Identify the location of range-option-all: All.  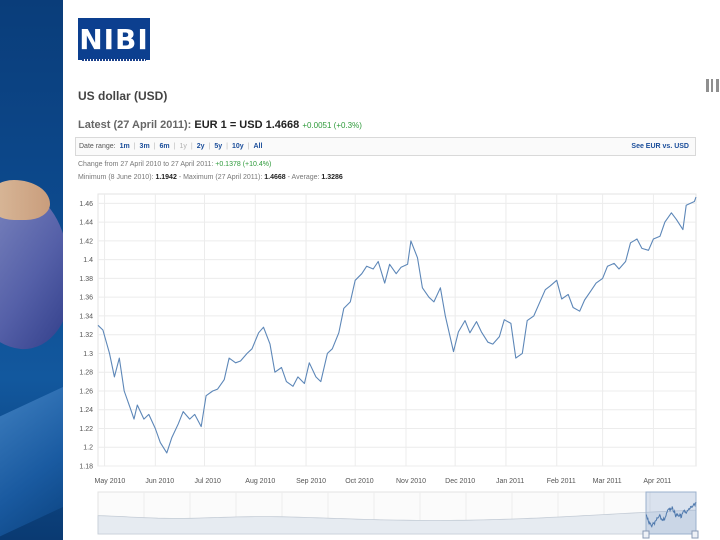
(258, 146).